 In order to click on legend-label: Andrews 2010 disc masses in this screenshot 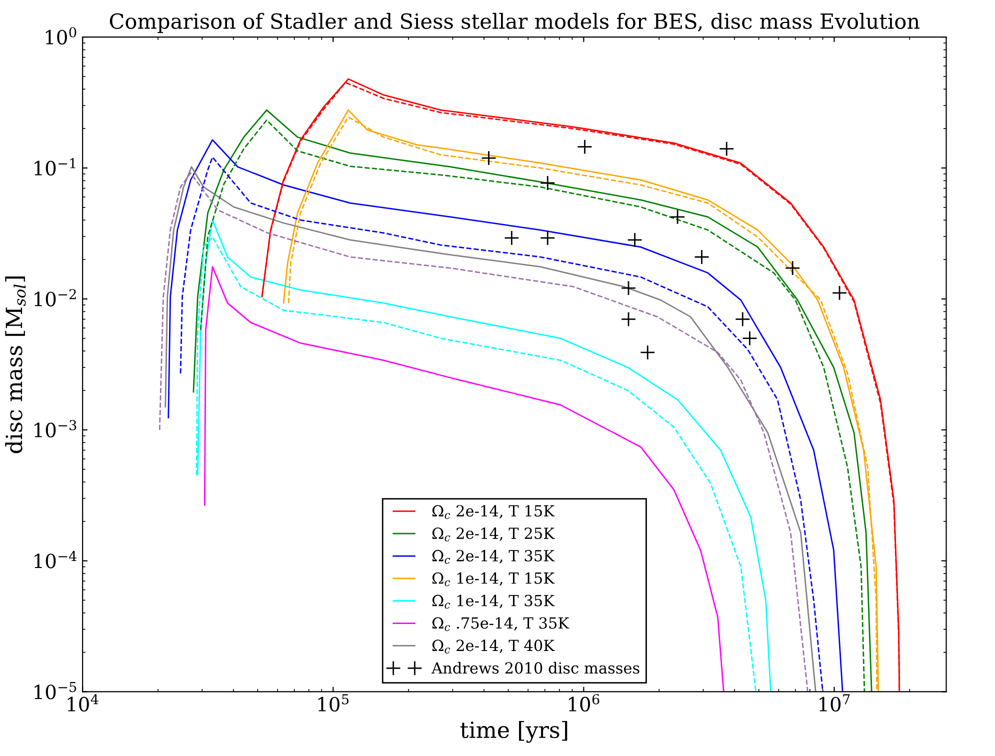, I will do `click(535, 668)`.